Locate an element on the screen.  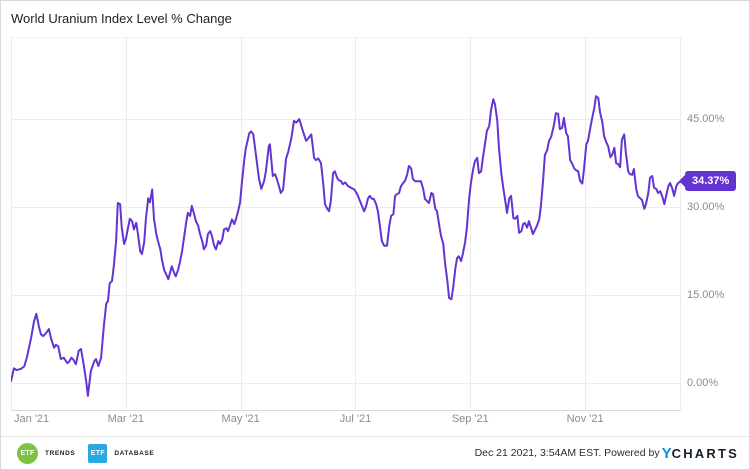
x-axis-label: May '21 is located at coordinates (240, 419).